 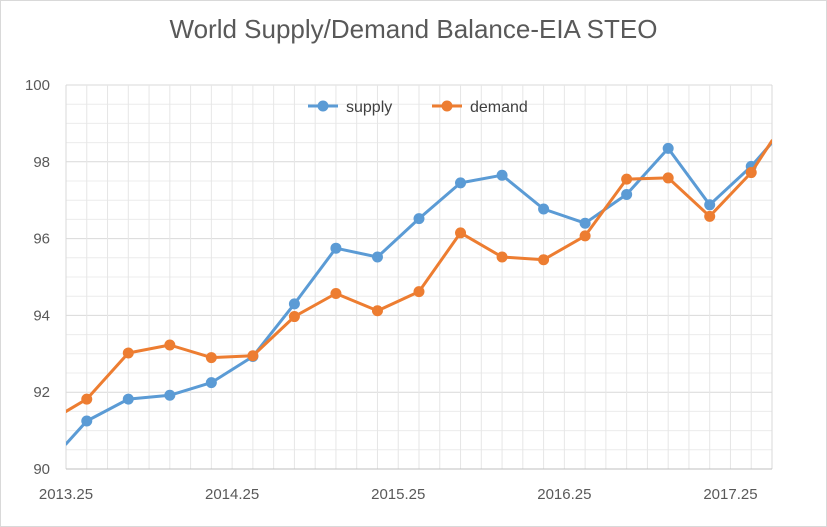 I want to click on y-tick-label: 96, so click(x=41, y=239).